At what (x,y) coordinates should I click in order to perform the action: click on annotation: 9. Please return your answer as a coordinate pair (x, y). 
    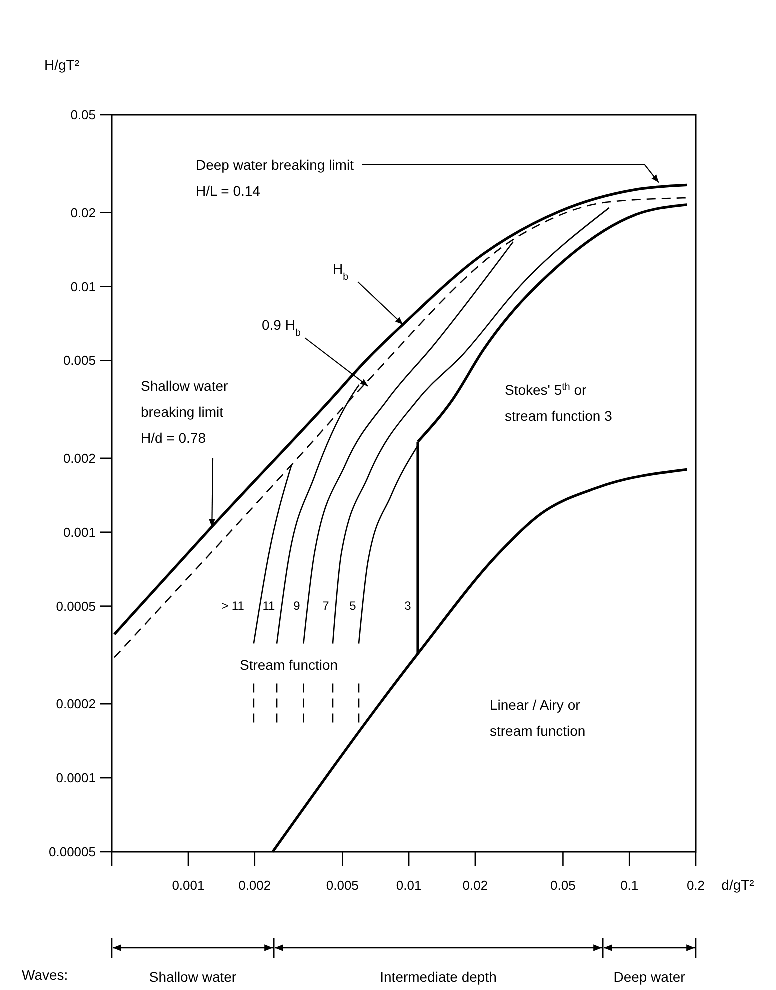
    Looking at the image, I should click on (297, 606).